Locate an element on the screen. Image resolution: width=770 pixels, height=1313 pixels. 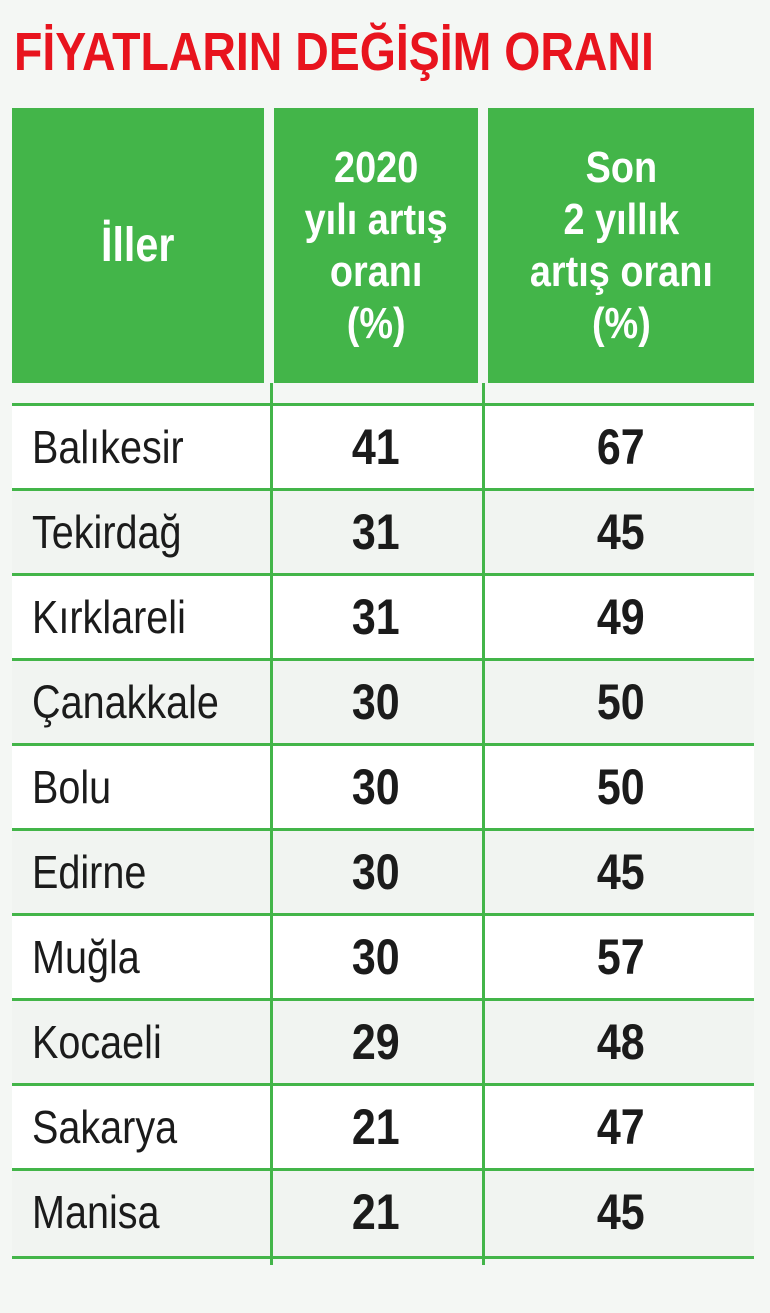
increase-2-year-value-cell: 57 is located at coordinates (621, 957).